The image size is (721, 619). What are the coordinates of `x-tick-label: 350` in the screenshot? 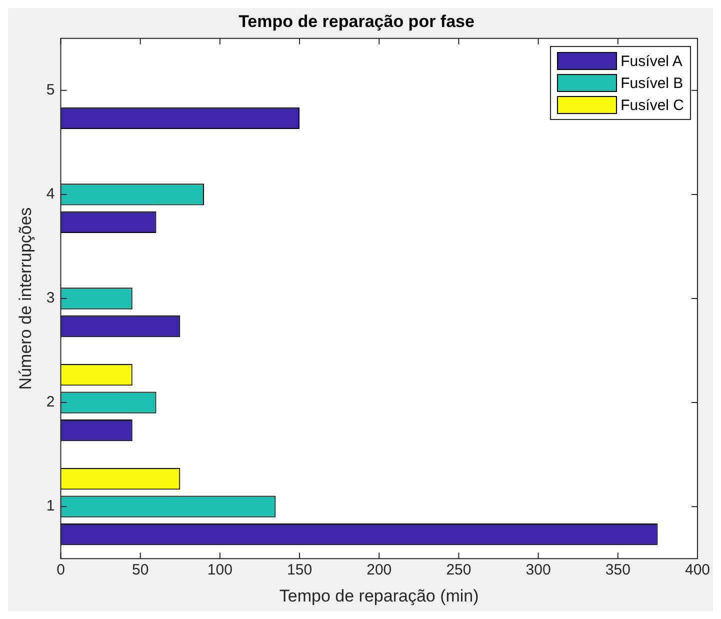 It's located at (617, 570).